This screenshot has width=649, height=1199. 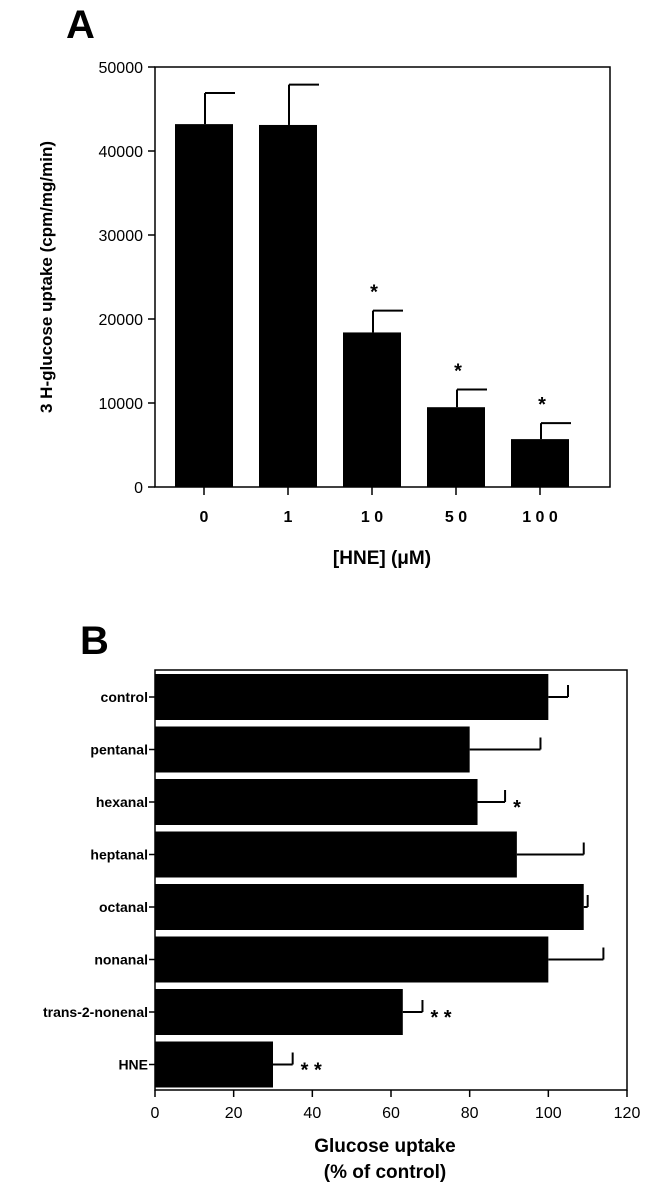 I want to click on panel-a-x-tick-label: 1 0 0, so click(x=540, y=517).